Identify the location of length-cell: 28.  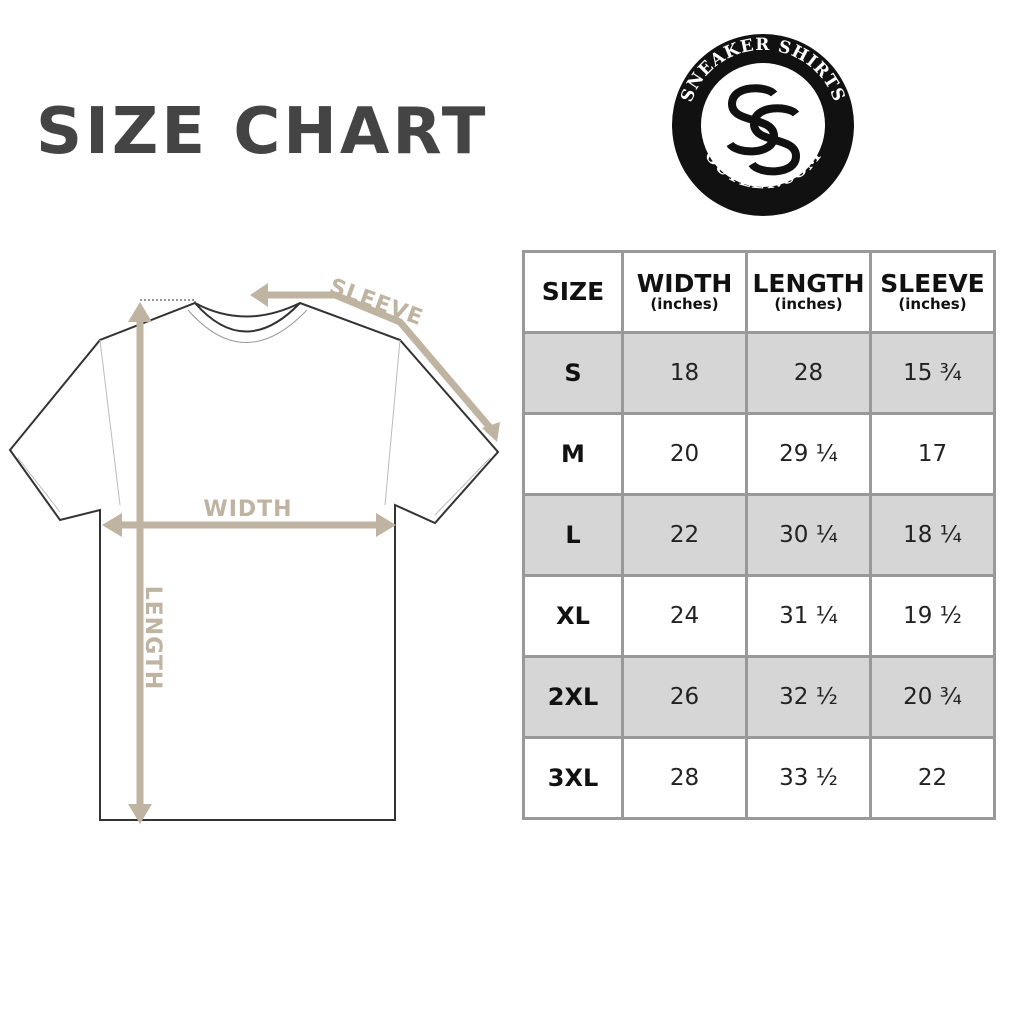
(808, 373).